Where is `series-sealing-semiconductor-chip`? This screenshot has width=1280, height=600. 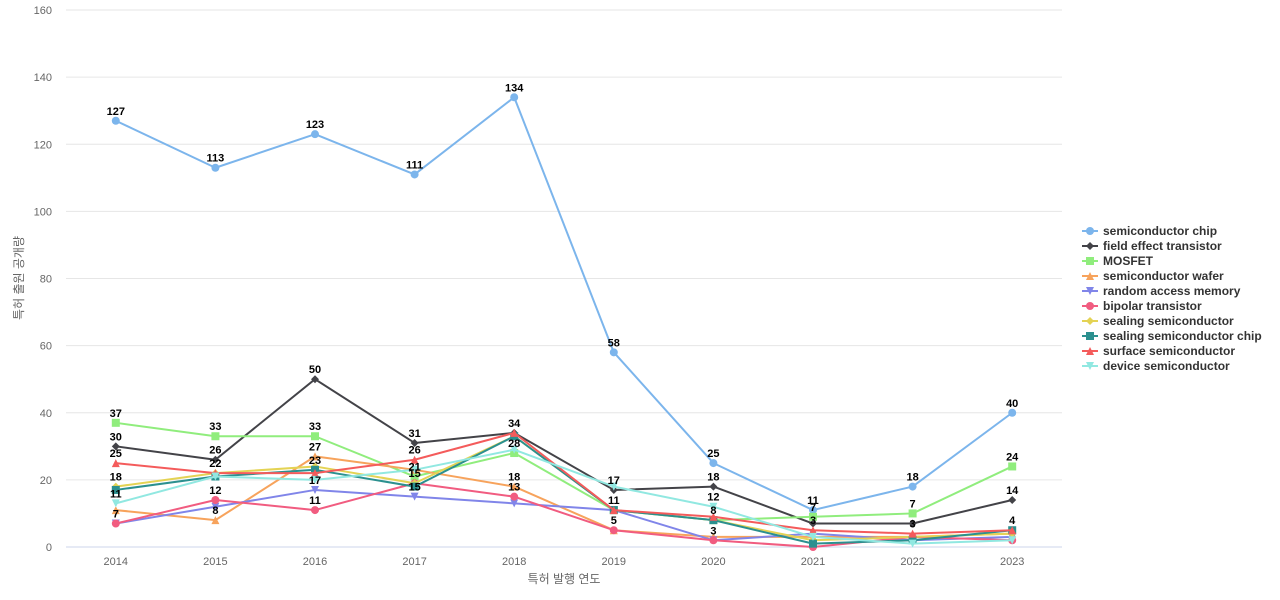
series-sealing-semiconductor-chip is located at coordinates (564, 490).